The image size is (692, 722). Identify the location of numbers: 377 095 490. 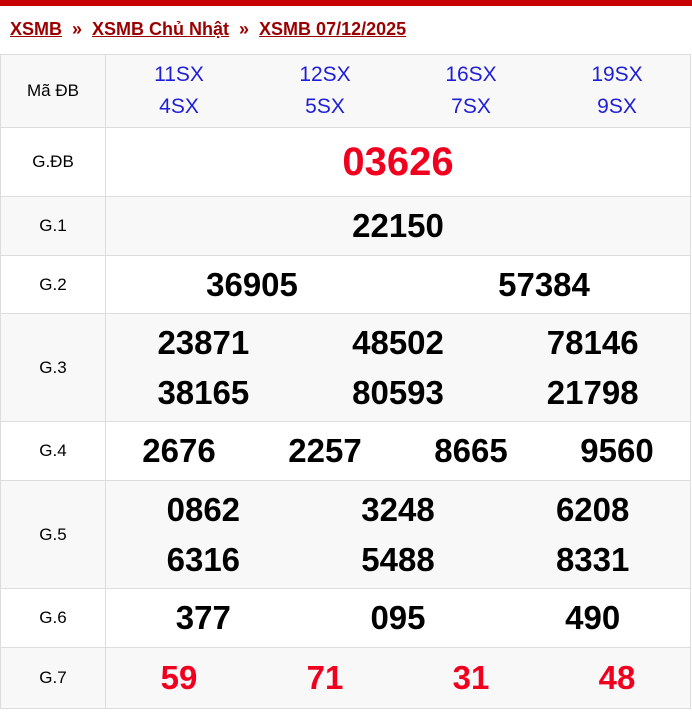
(398, 618).